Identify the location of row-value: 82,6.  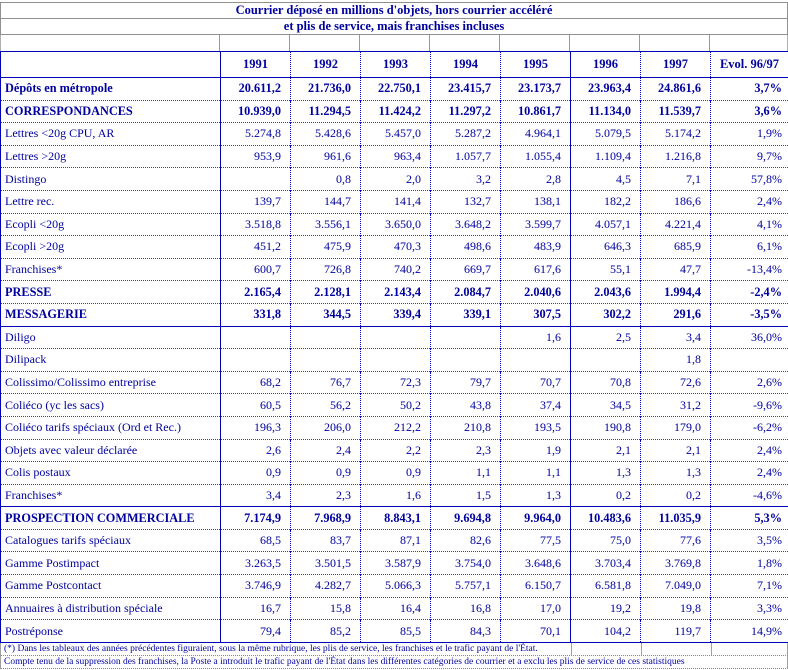
(465, 540).